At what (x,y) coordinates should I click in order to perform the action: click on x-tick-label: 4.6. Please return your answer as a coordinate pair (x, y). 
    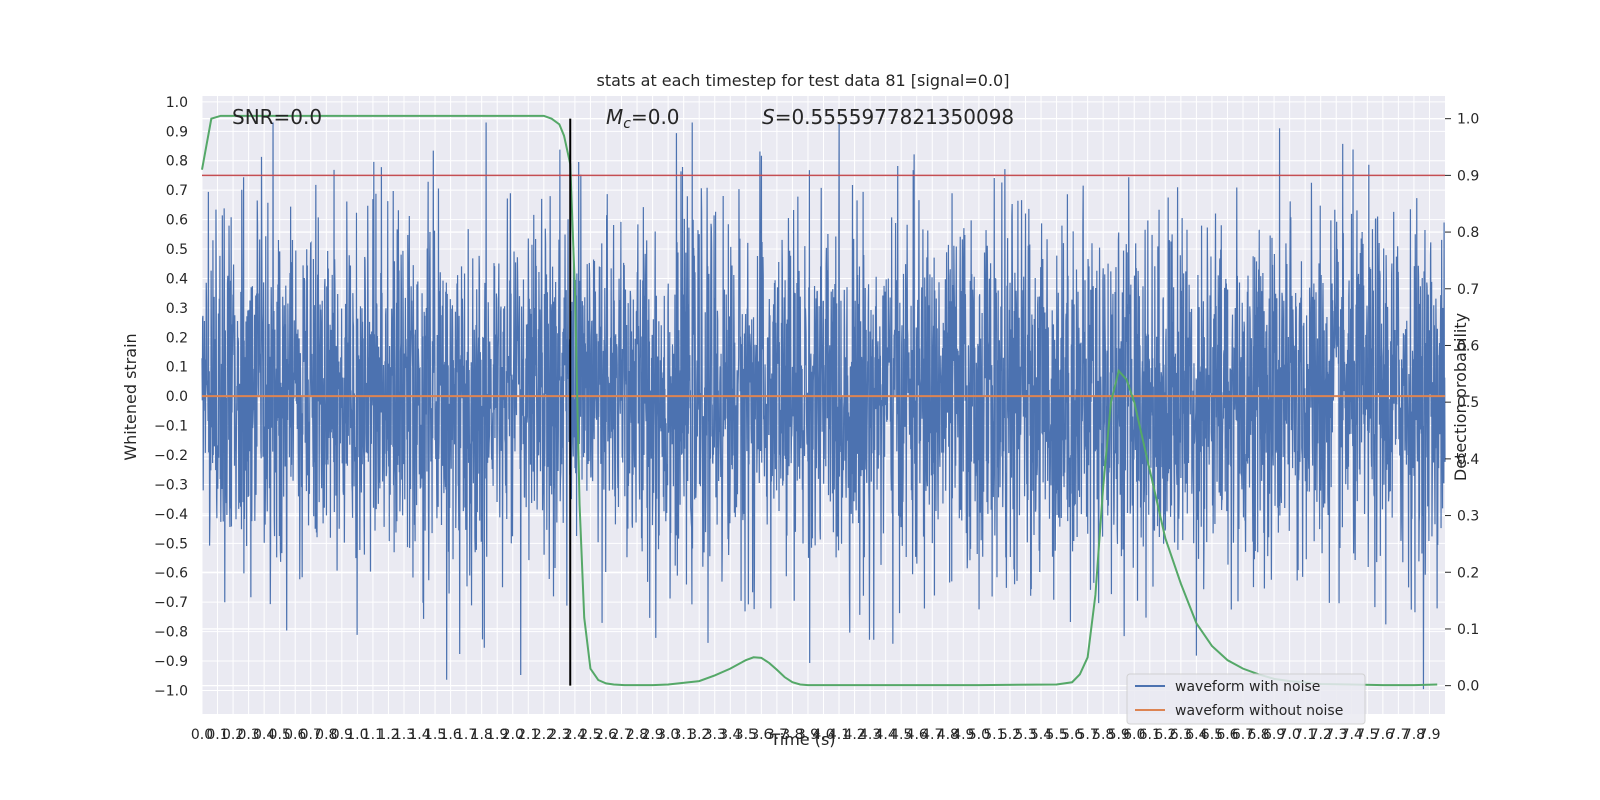
    Looking at the image, I should click on (917, 735).